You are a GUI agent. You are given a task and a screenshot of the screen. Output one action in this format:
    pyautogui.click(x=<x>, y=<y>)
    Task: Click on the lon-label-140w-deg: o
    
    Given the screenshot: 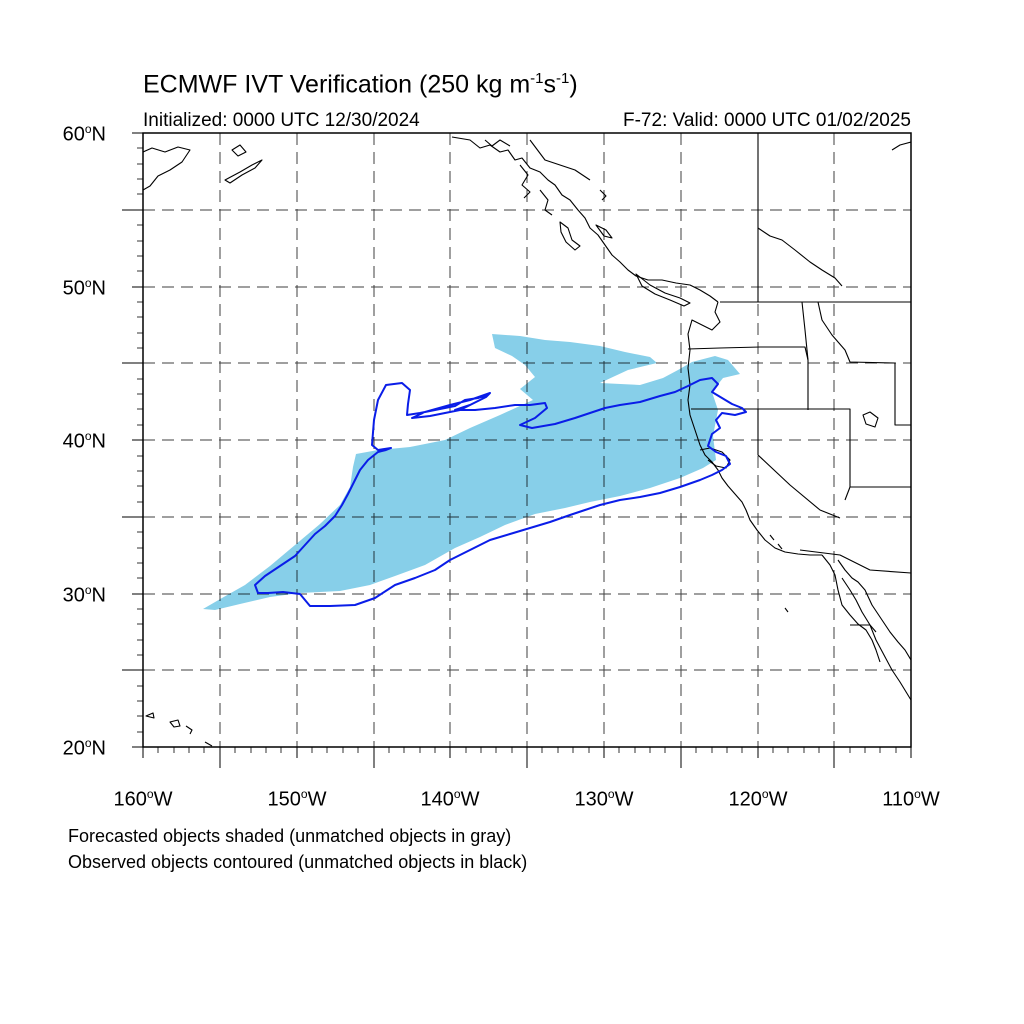 What is the action you would take?
    pyautogui.click(x=457, y=794)
    